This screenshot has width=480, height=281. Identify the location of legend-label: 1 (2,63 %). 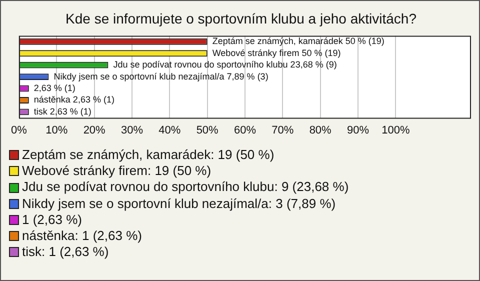
(52, 220).